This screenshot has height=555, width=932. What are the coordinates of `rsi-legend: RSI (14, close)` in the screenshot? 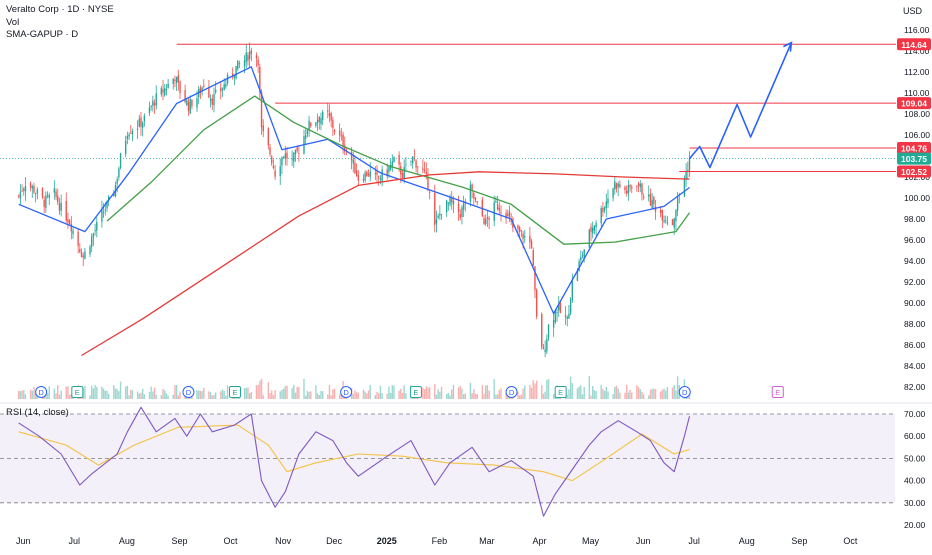 It's located at (37, 412).